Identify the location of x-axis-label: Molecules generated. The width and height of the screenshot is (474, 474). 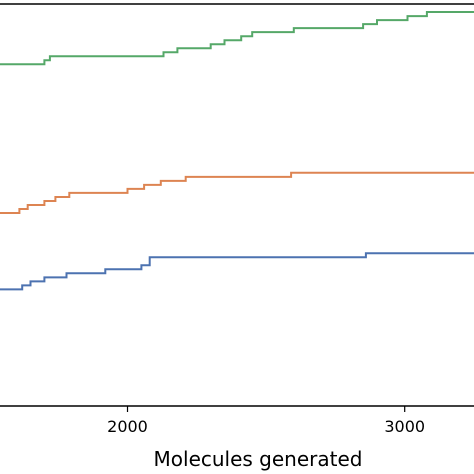
(258, 459).